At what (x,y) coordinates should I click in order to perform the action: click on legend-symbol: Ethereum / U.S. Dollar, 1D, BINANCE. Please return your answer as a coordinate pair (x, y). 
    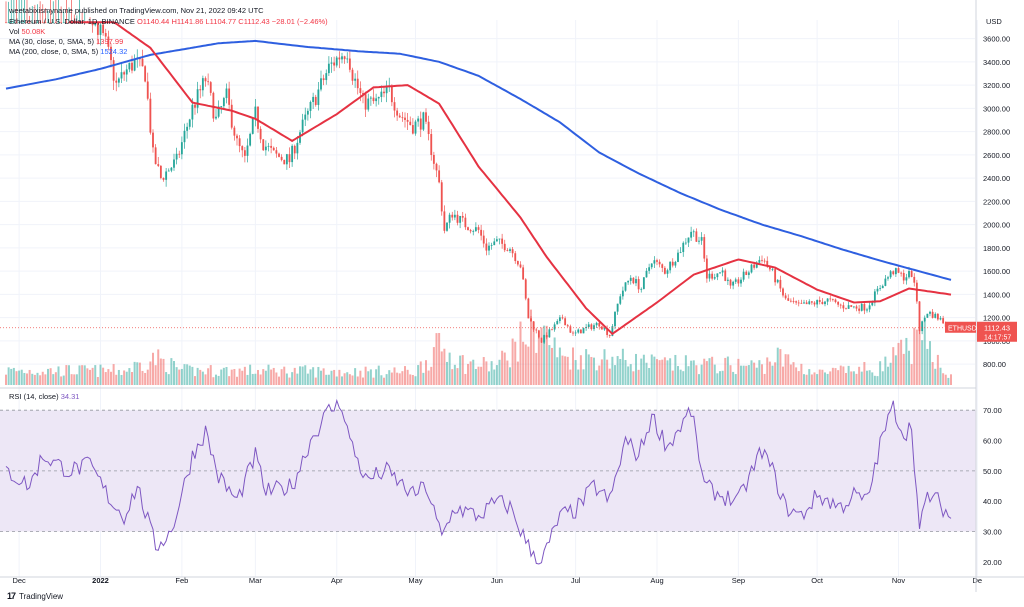
    Looking at the image, I should click on (72, 21).